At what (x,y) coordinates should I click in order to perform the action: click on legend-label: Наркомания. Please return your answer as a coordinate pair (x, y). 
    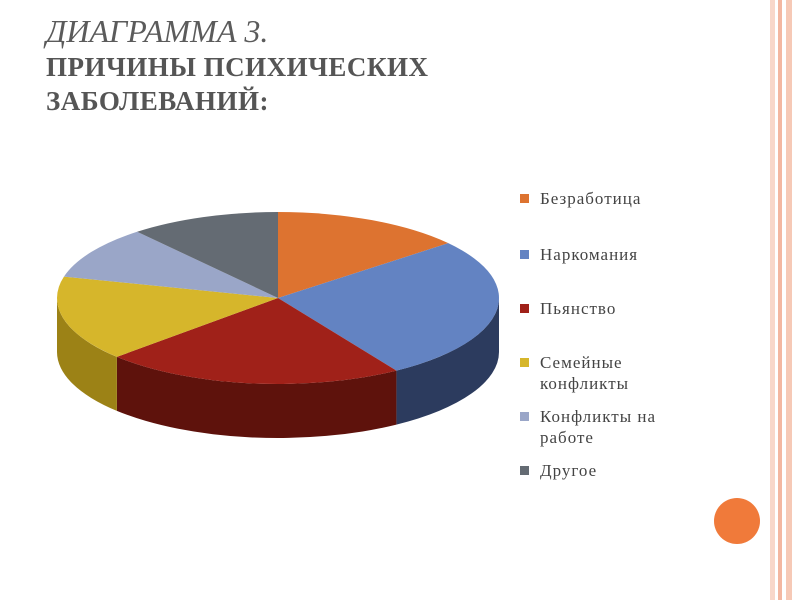
    Looking at the image, I should click on (589, 254).